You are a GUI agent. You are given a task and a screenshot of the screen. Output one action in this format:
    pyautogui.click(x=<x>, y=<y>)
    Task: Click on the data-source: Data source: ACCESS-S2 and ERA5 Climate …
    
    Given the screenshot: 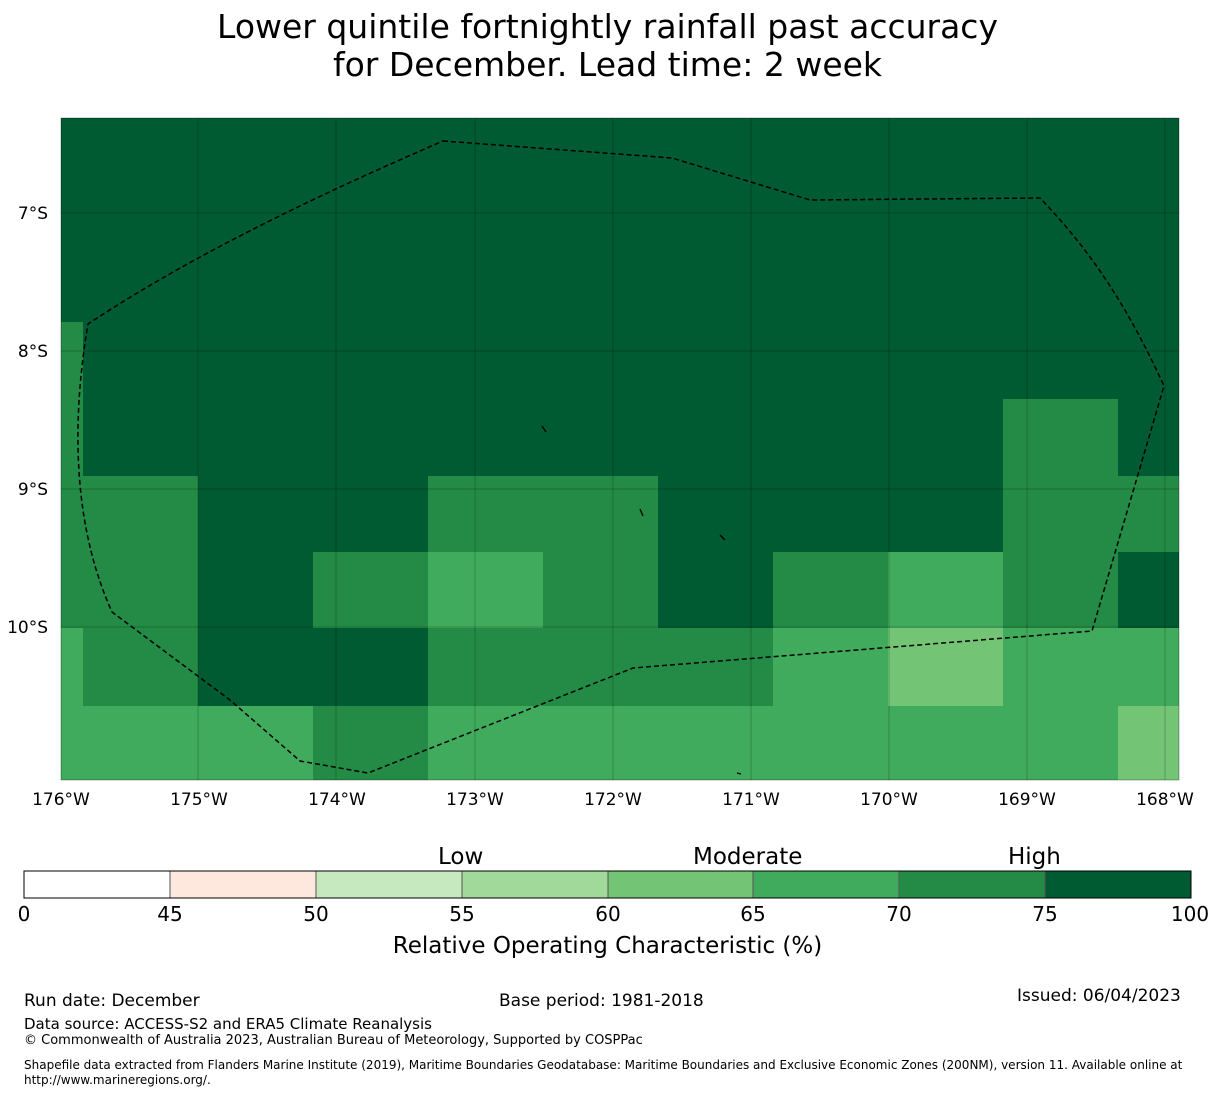 What is the action you would take?
    pyautogui.click(x=228, y=1024)
    